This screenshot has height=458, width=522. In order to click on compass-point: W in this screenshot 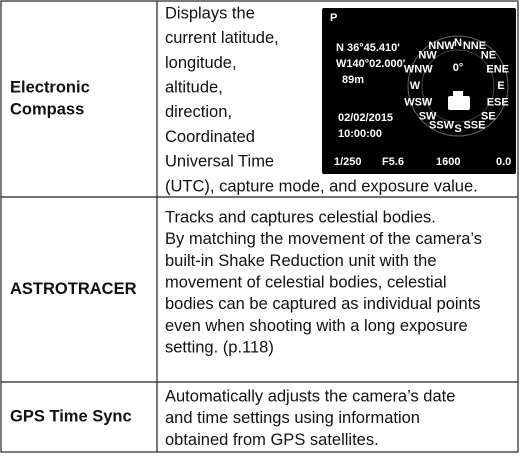, I will do `click(415, 86)`.